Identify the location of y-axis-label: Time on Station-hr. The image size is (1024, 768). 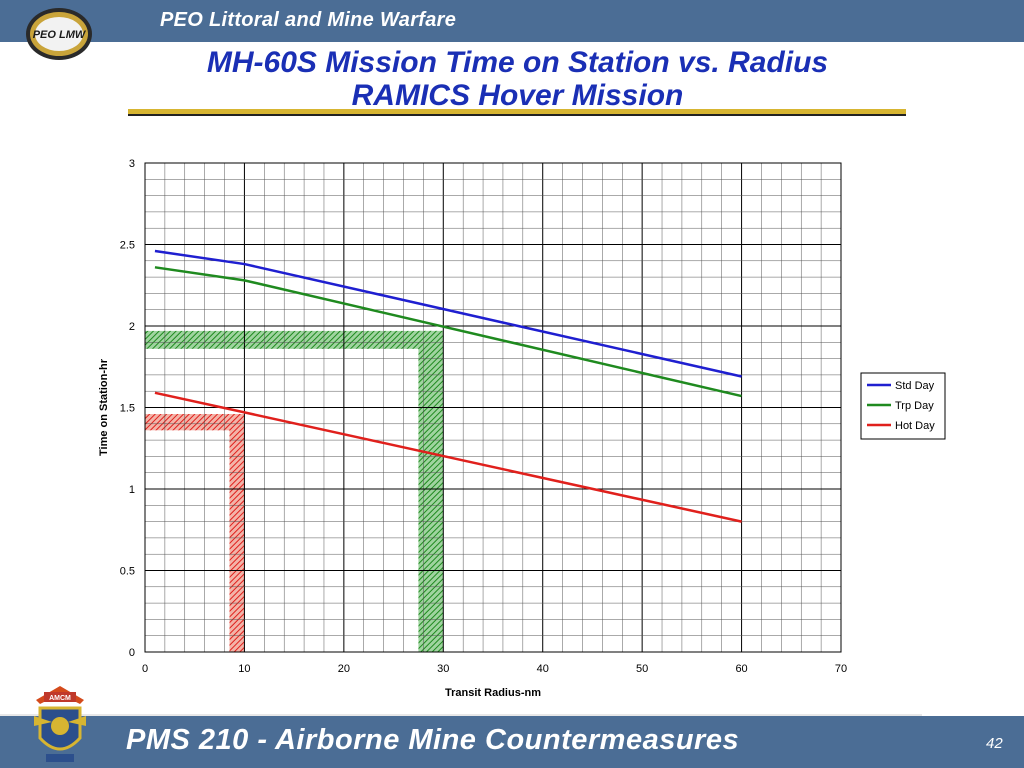
(104, 407).